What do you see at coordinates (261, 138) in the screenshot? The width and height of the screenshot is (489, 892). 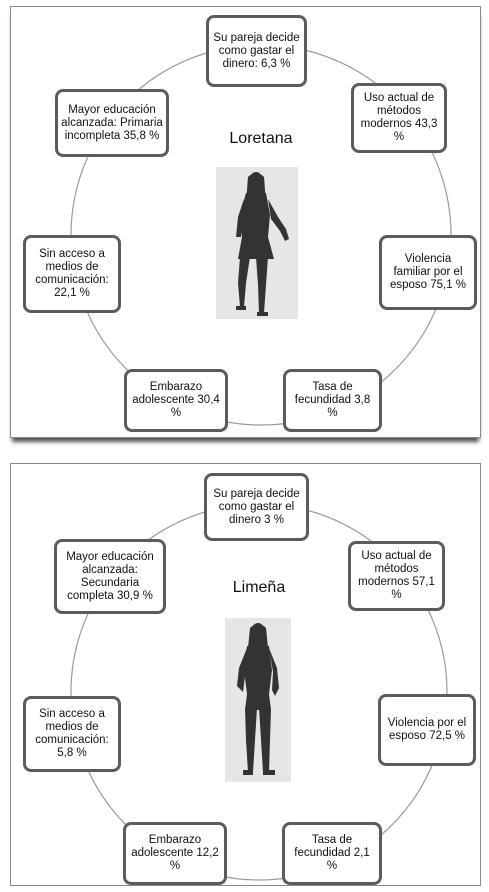 I see `center-title: Loretana` at bounding box center [261, 138].